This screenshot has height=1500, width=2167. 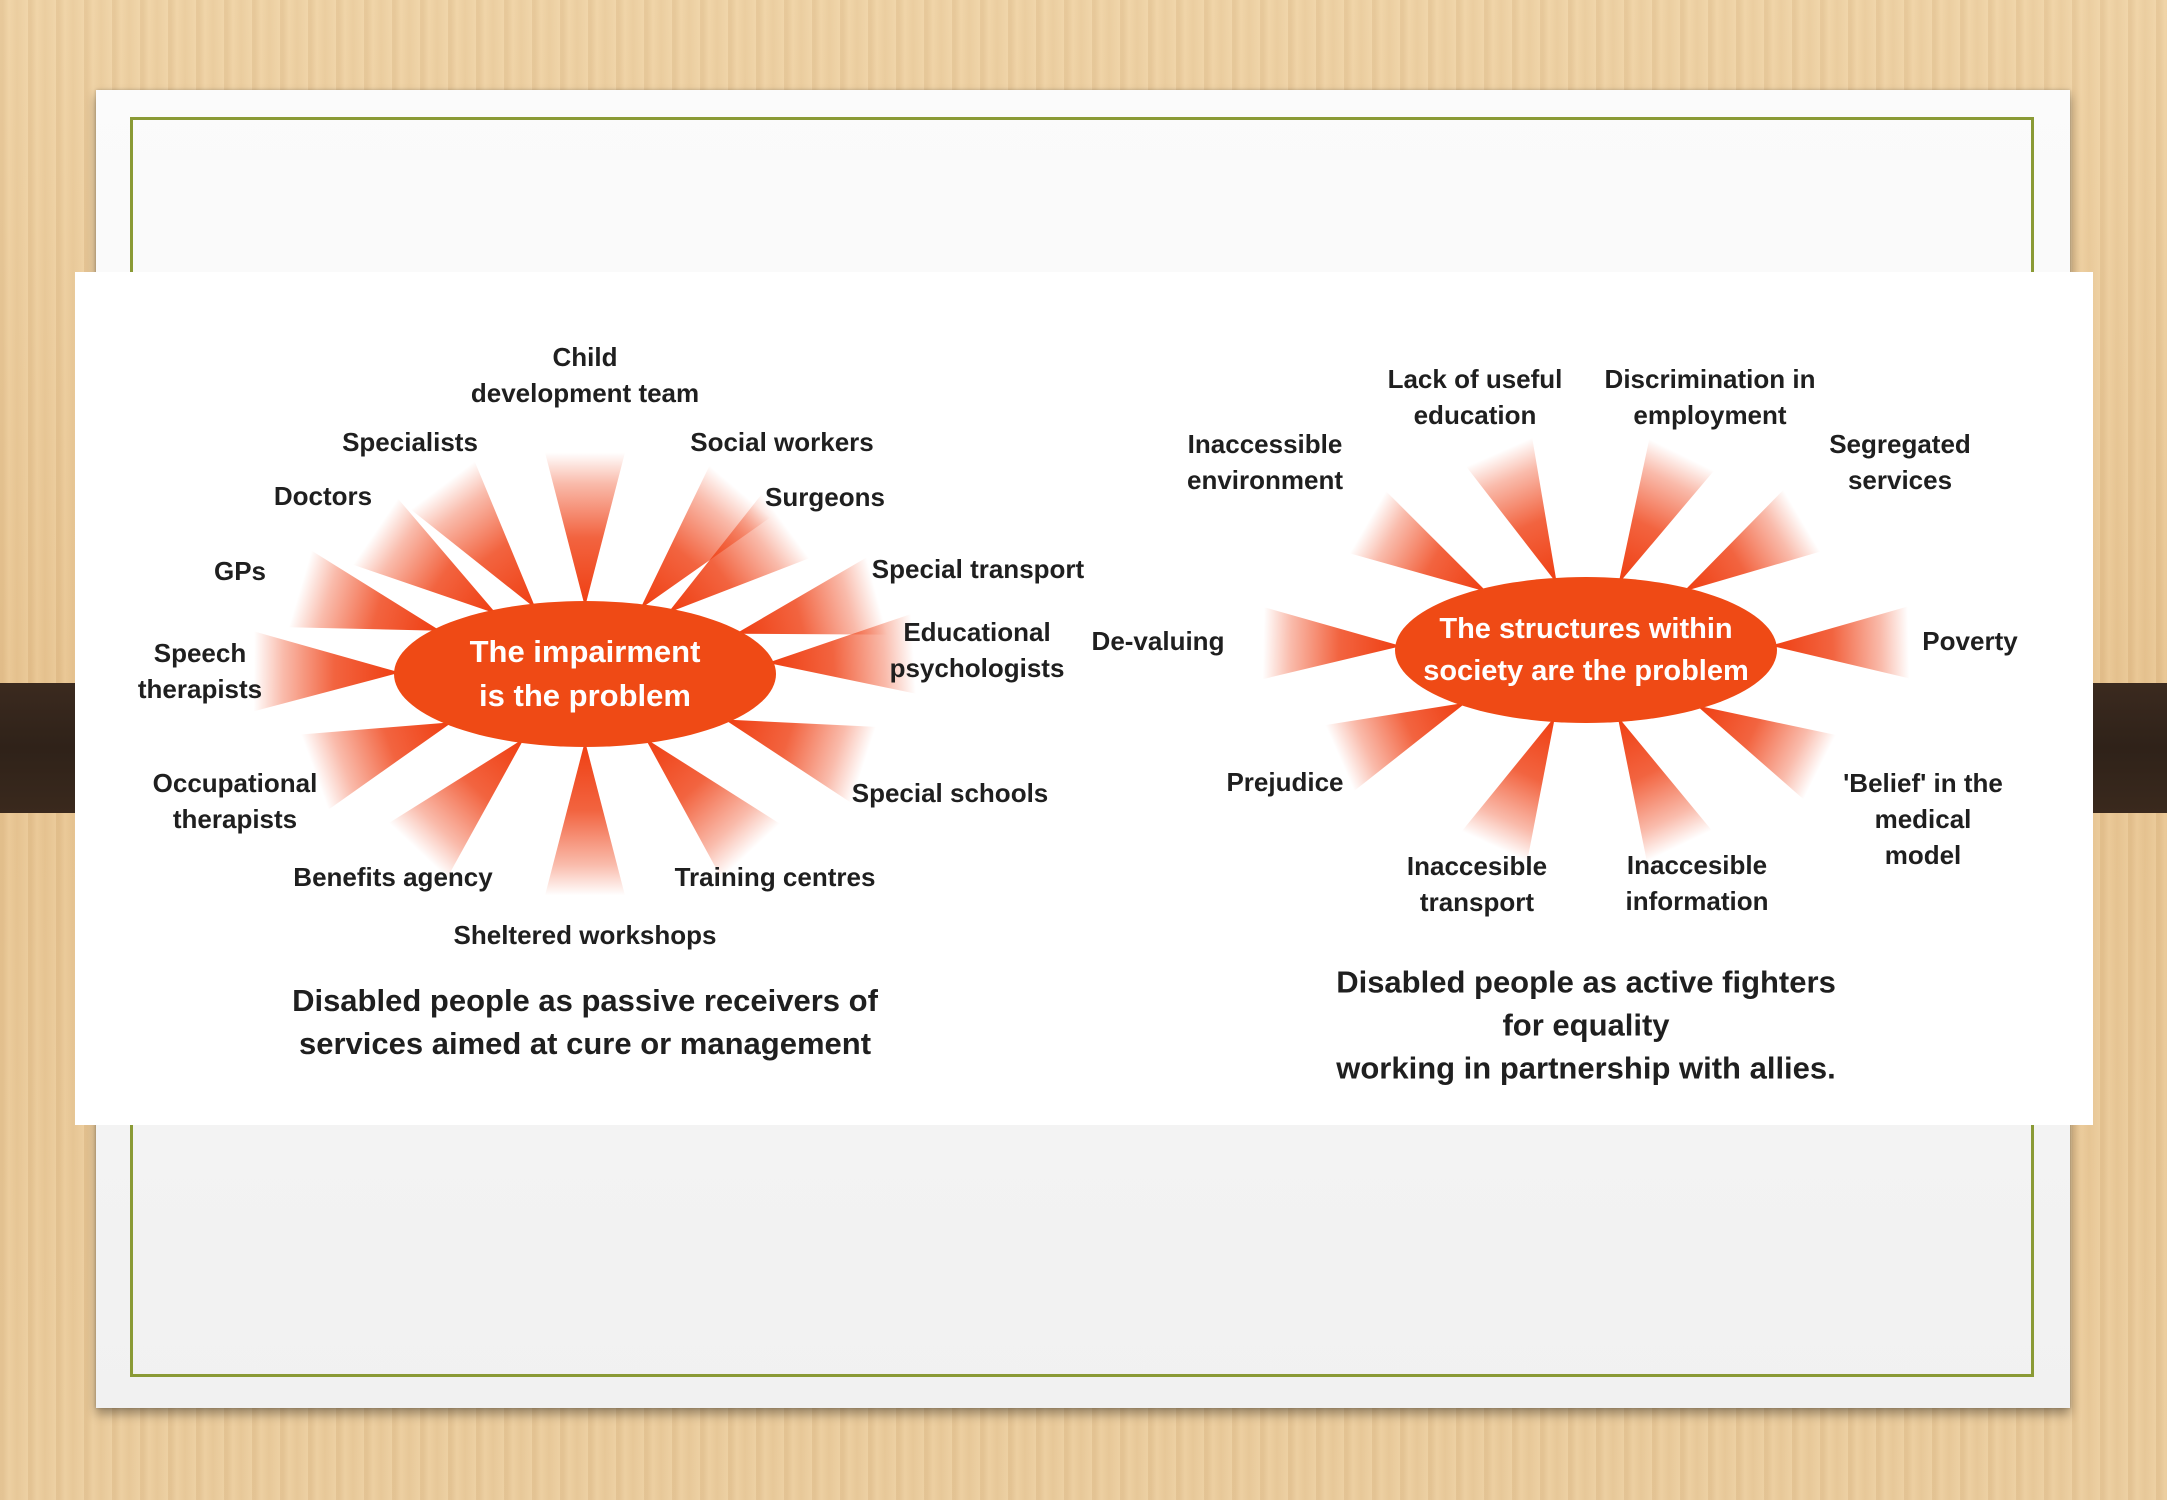 I want to click on barrier-label: 'Belief' in the medical model, so click(x=1923, y=819).